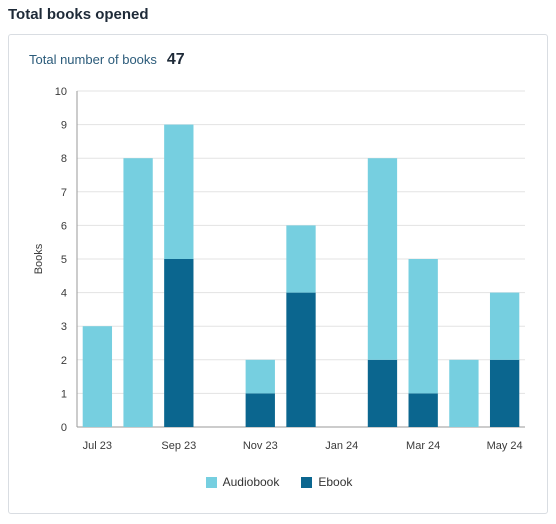  I want to click on x-tick-label-may-24: May 24, so click(505, 446).